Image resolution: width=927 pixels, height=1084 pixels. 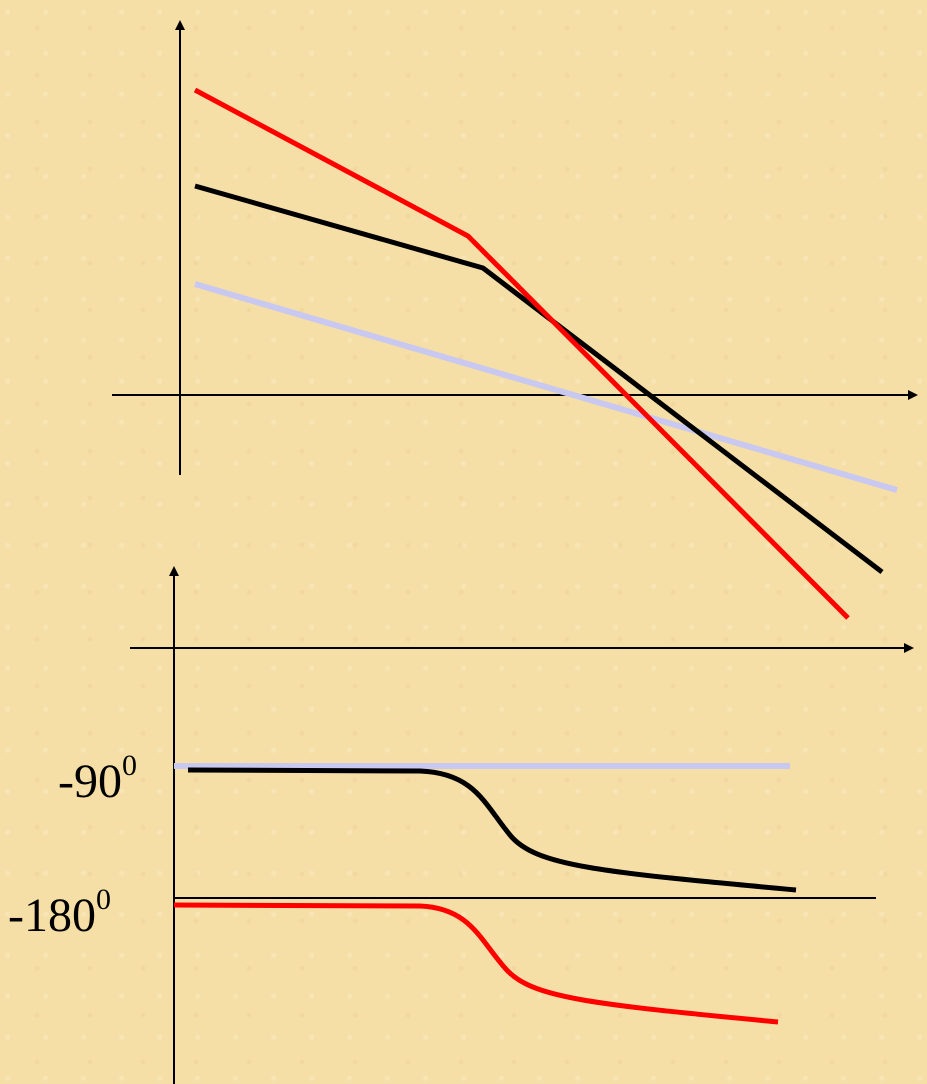 What do you see at coordinates (97, 778) in the screenshot?
I see `label-minus90: -900` at bounding box center [97, 778].